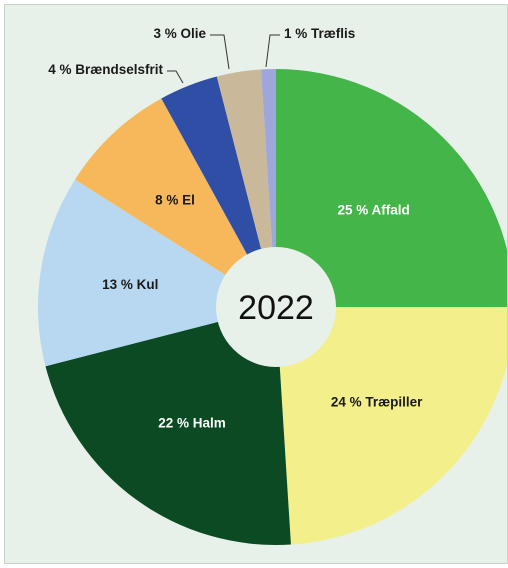 This screenshot has width=508, height=568. Describe the element at coordinates (192, 423) in the screenshot. I see `slice-label: 22 % Halm` at that location.